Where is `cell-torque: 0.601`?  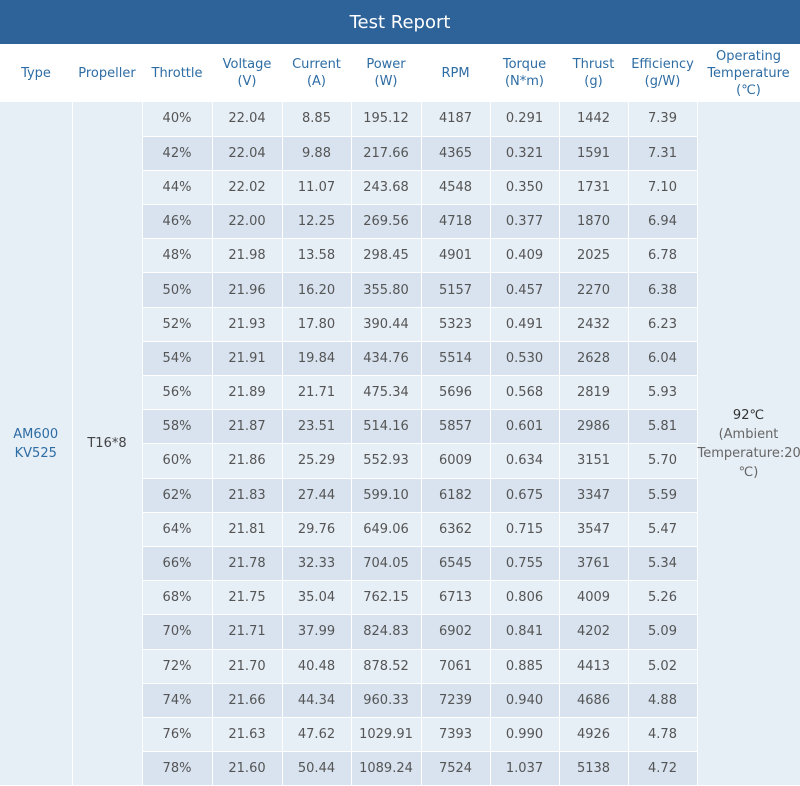
cell-torque: 0.601 is located at coordinates (524, 427).